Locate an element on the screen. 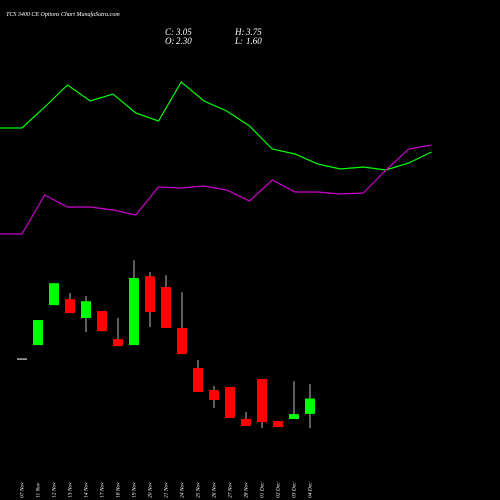 This screenshot has height=500, width=500. x-tick-label: 13 Nov is located at coordinates (70, 490).